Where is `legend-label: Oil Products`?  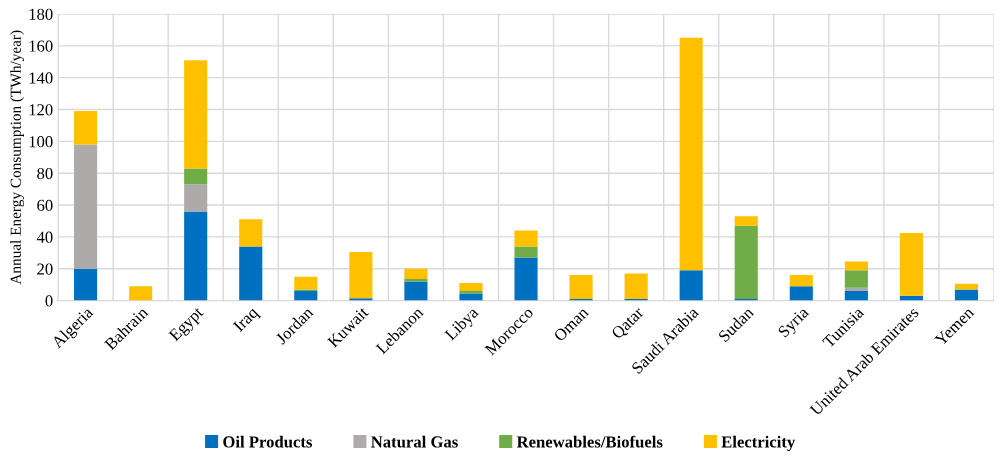 legend-label: Oil Products is located at coordinates (267, 441).